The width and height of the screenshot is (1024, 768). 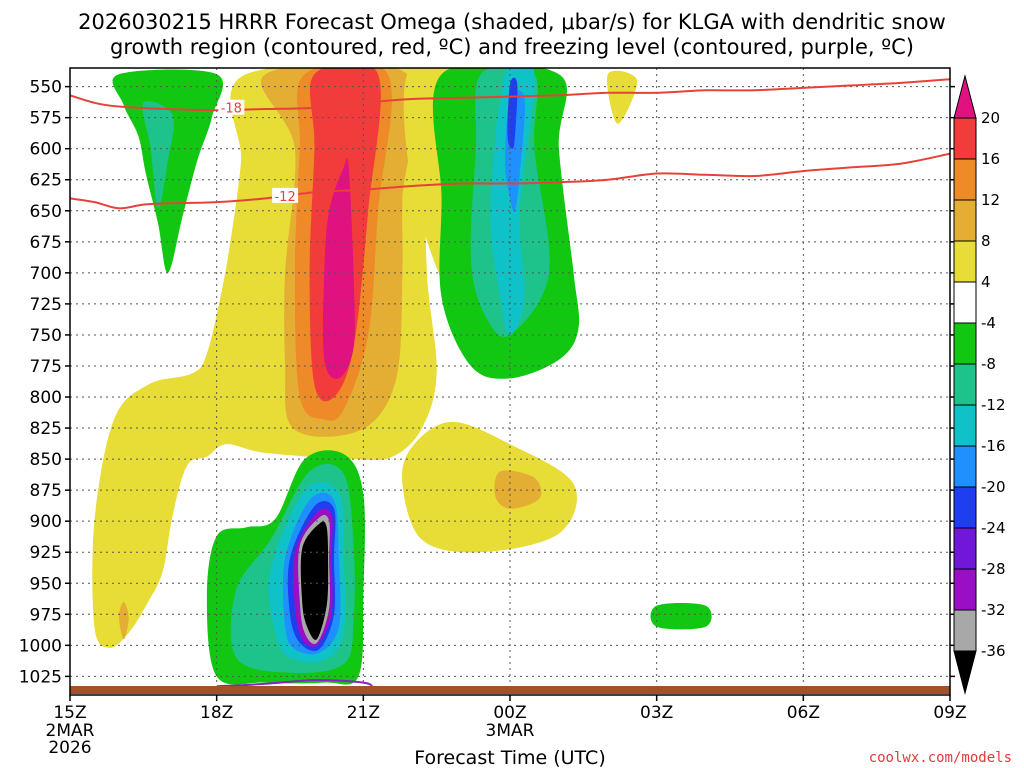 What do you see at coordinates (510, 181) in the screenshot?
I see `dgz-contour--12` at bounding box center [510, 181].